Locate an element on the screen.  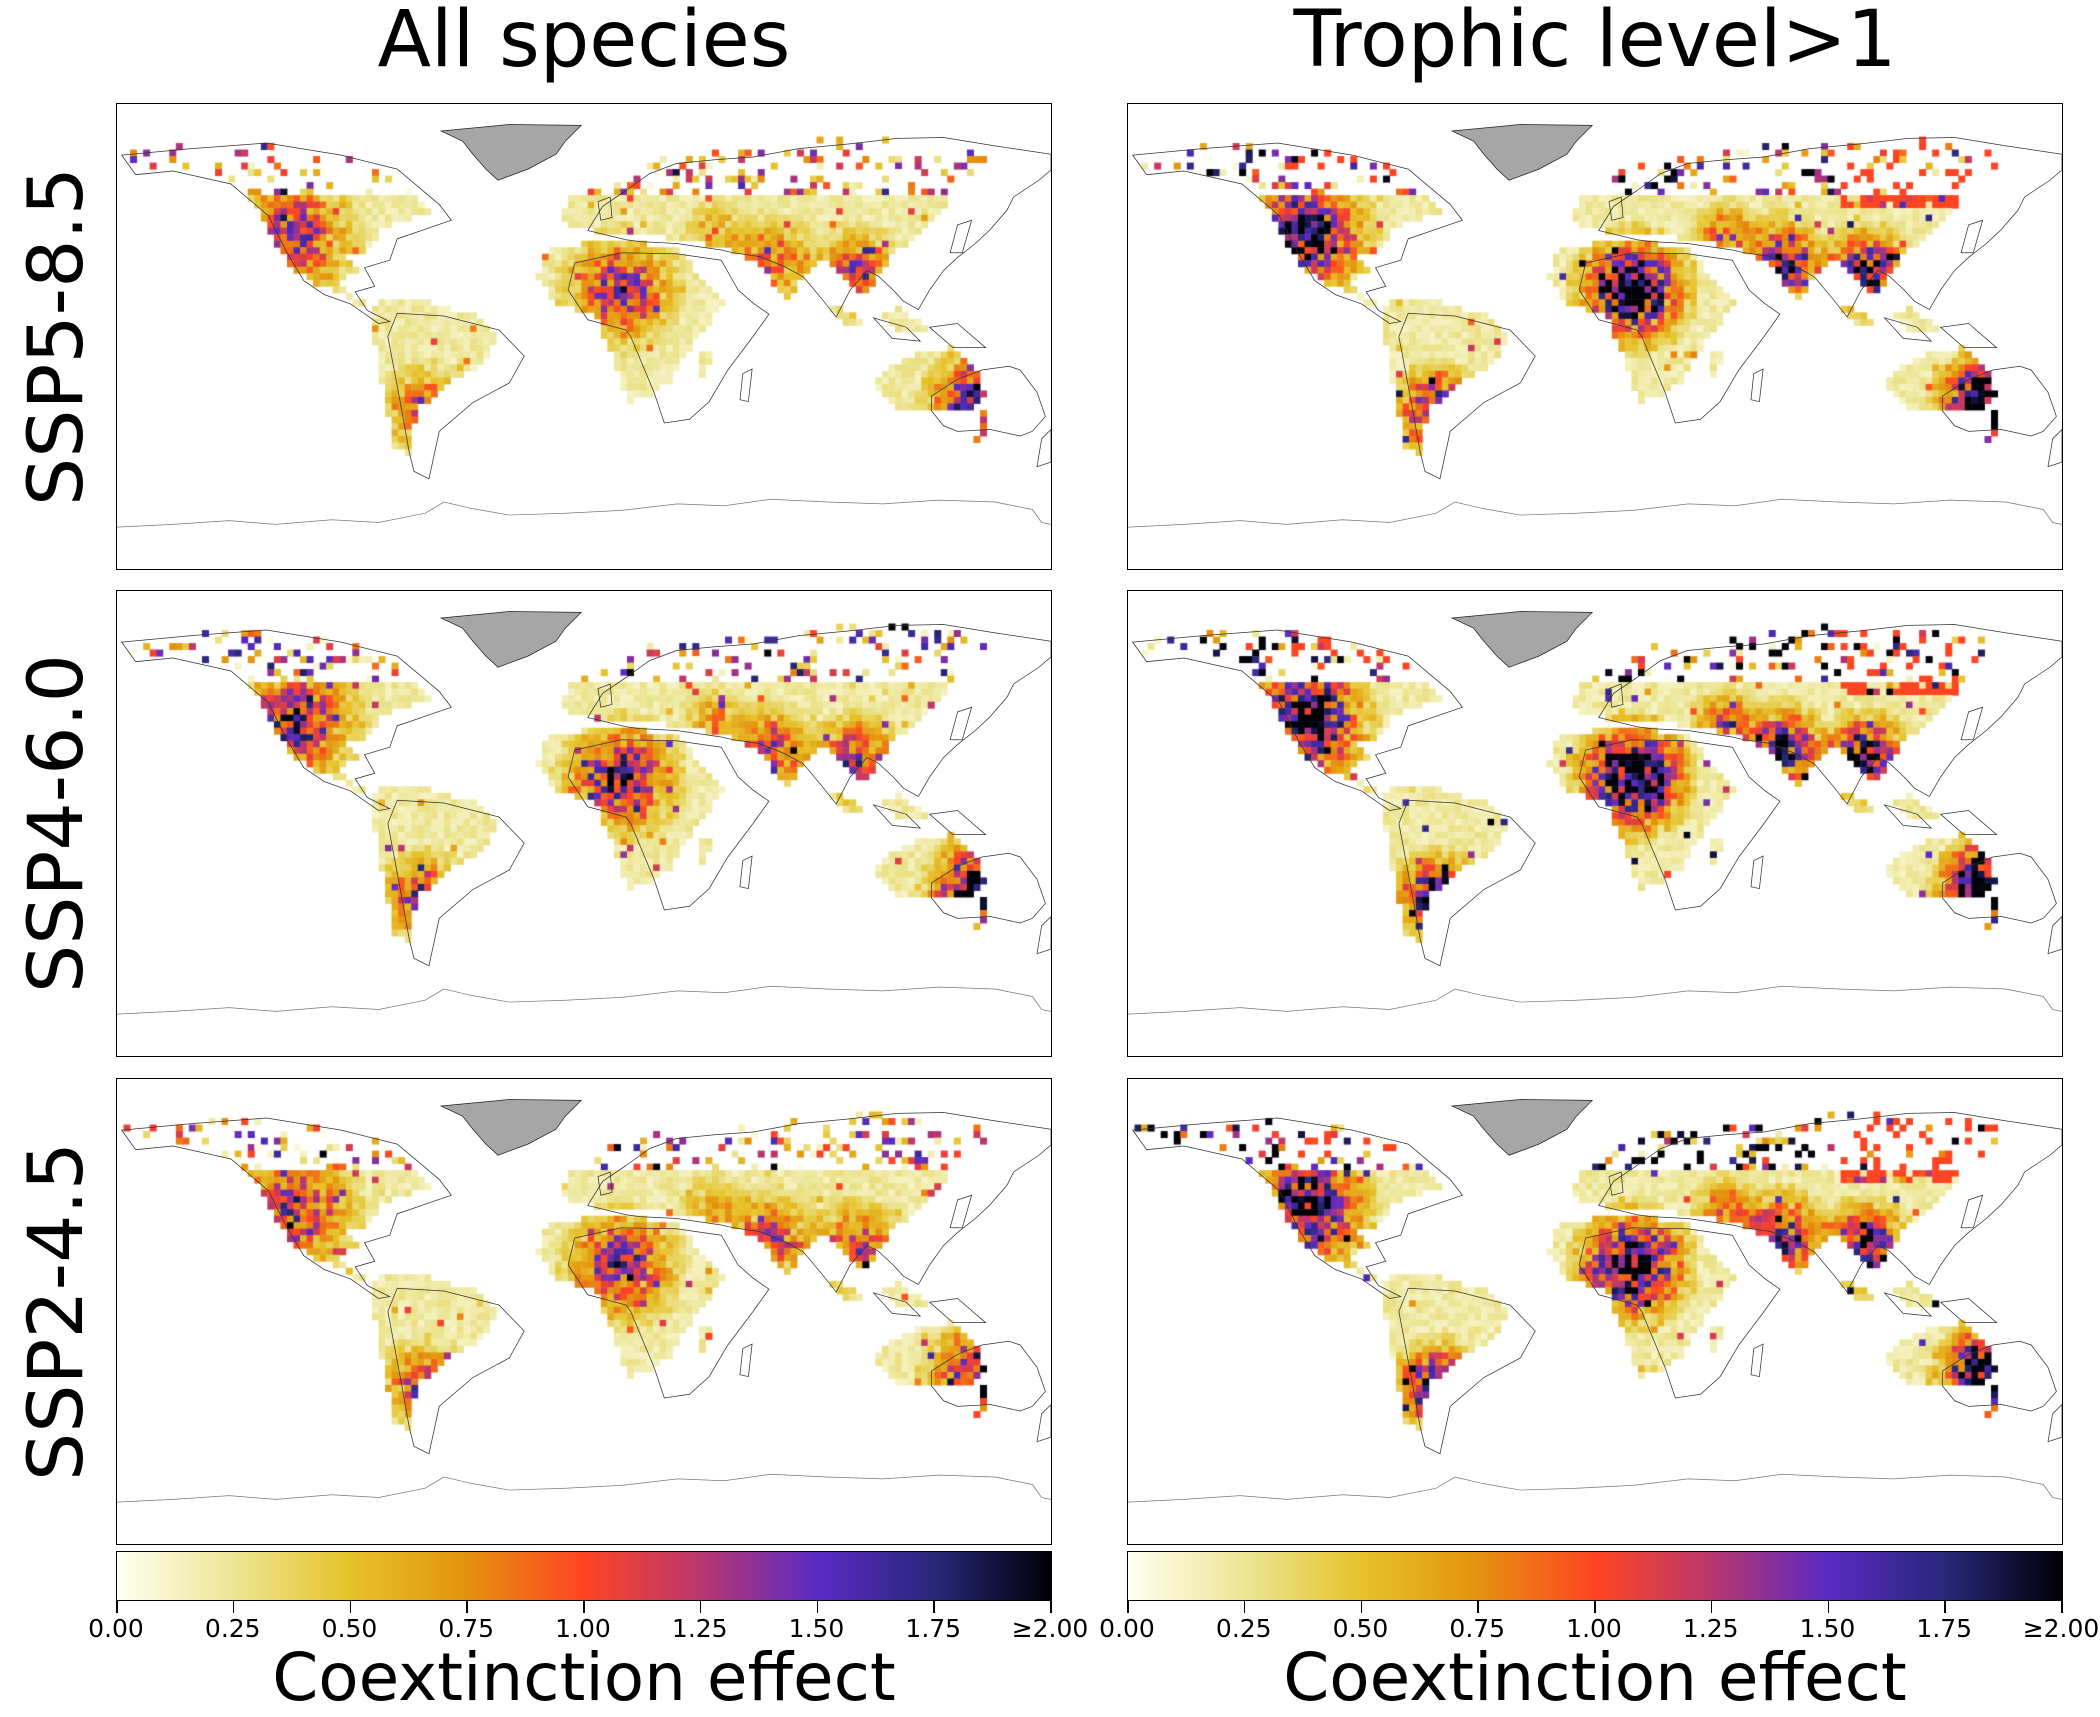
row-label-ssp460: SSP4-6.0 is located at coordinates (55, 823).